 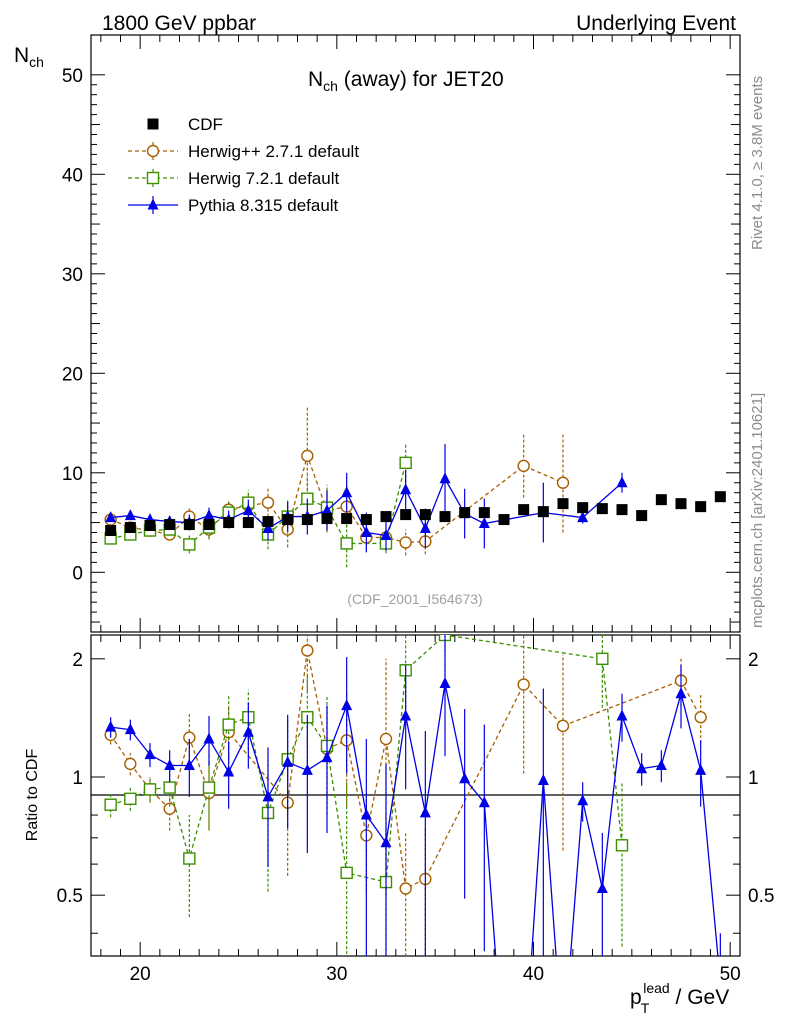 I want to click on ratio-y-tick-label-right: 1, so click(x=753, y=778).